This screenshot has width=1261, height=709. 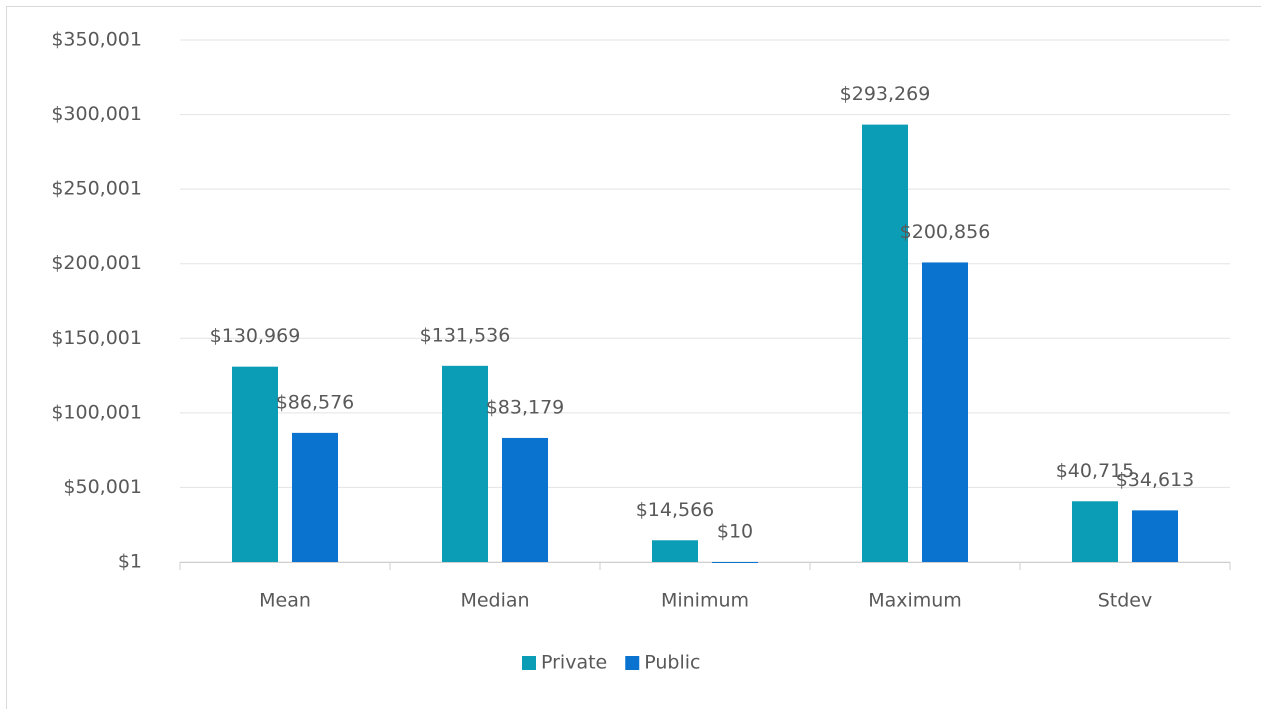 I want to click on data-label: $34,613, so click(x=1155, y=480).